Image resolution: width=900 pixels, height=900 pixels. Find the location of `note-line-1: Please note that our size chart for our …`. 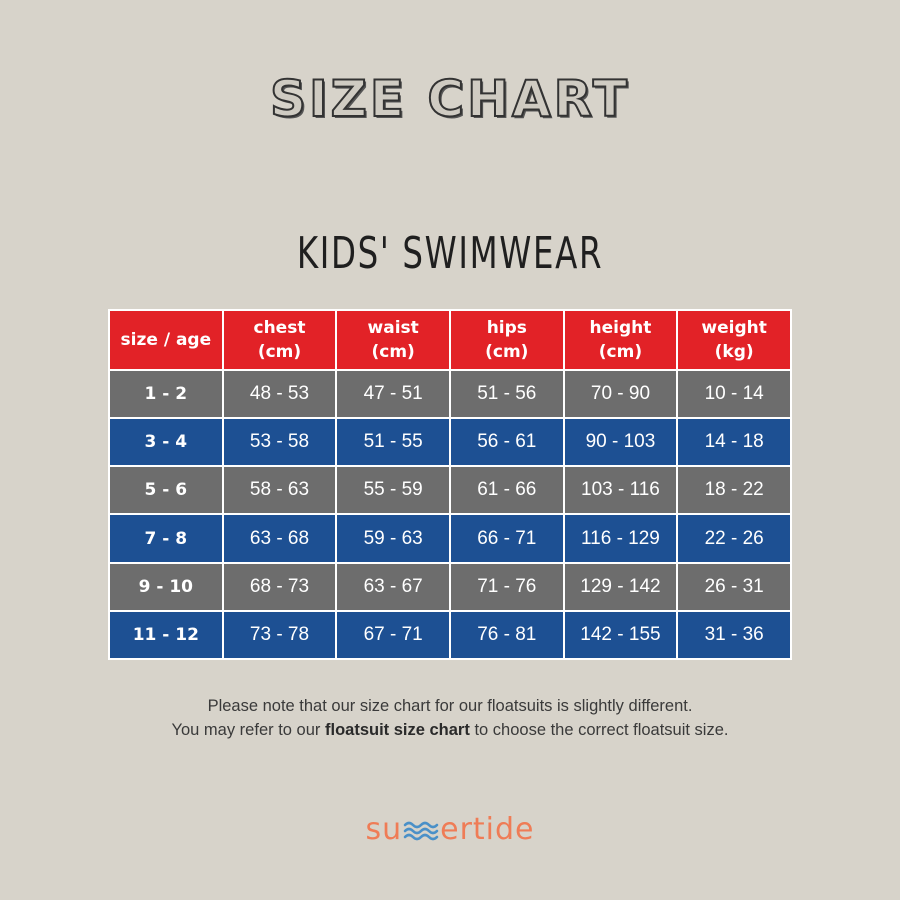

note-line-1: Please note that our size chart for our … is located at coordinates (450, 706).